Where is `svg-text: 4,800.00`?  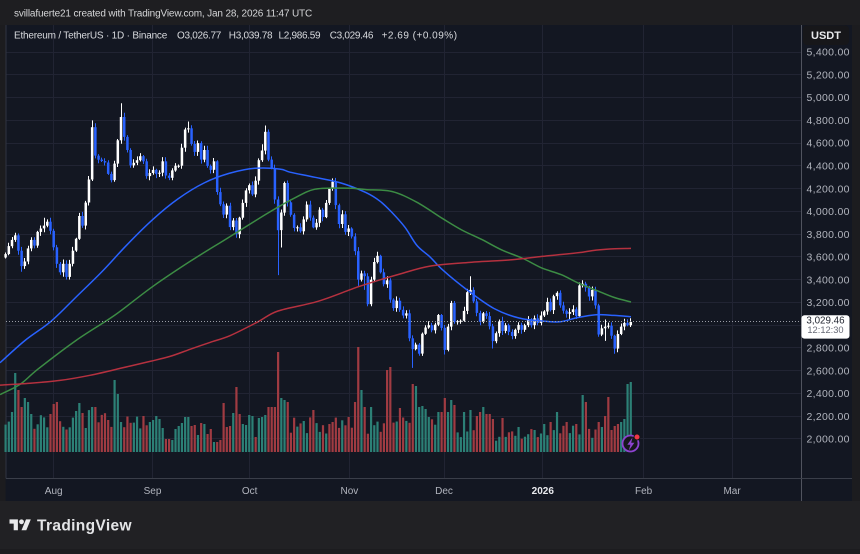 svg-text: 4,800.00 is located at coordinates (828, 121).